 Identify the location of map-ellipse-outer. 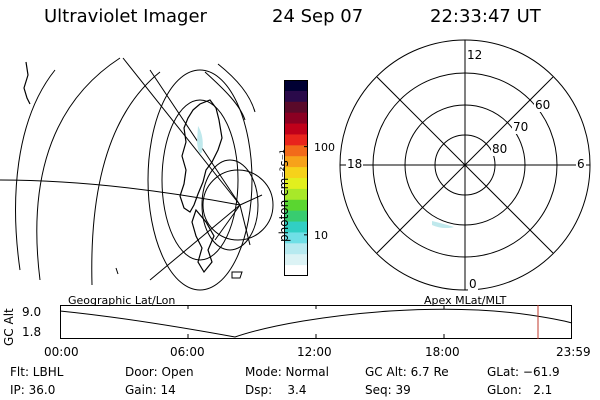
(200, 180).